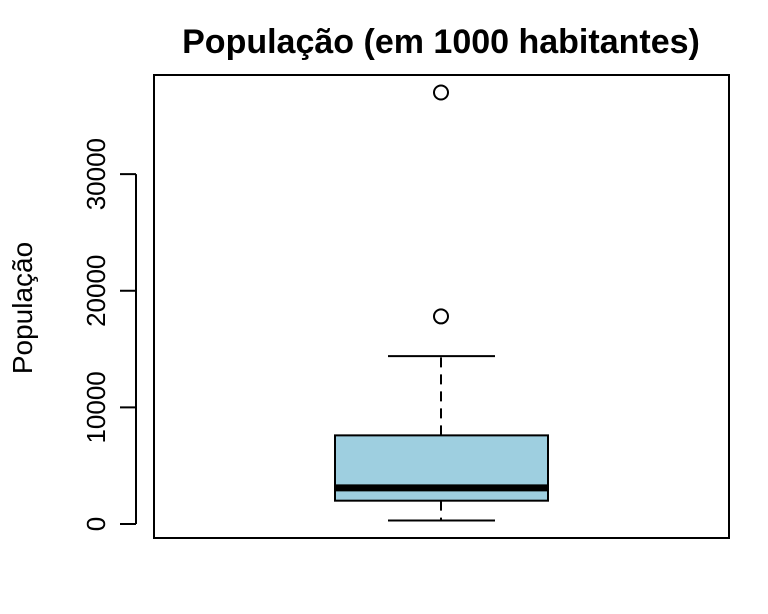  What do you see at coordinates (109, 334) in the screenshot?
I see `y-axis: 0 10000 20000 30000` at bounding box center [109, 334].